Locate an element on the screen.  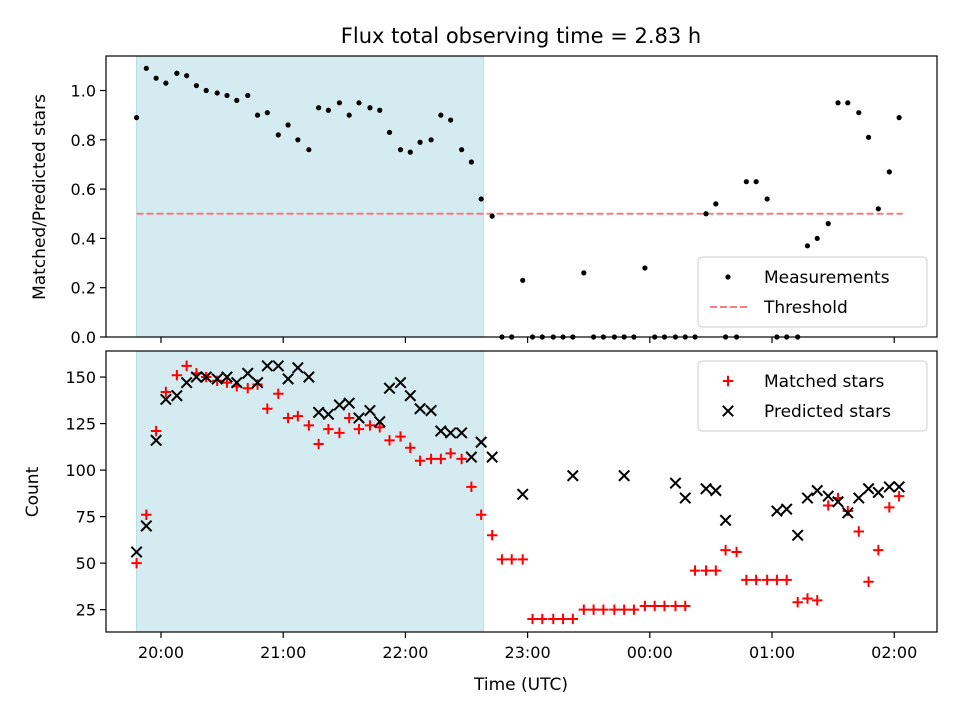
y-tick-label: 100 is located at coordinates (80, 470).